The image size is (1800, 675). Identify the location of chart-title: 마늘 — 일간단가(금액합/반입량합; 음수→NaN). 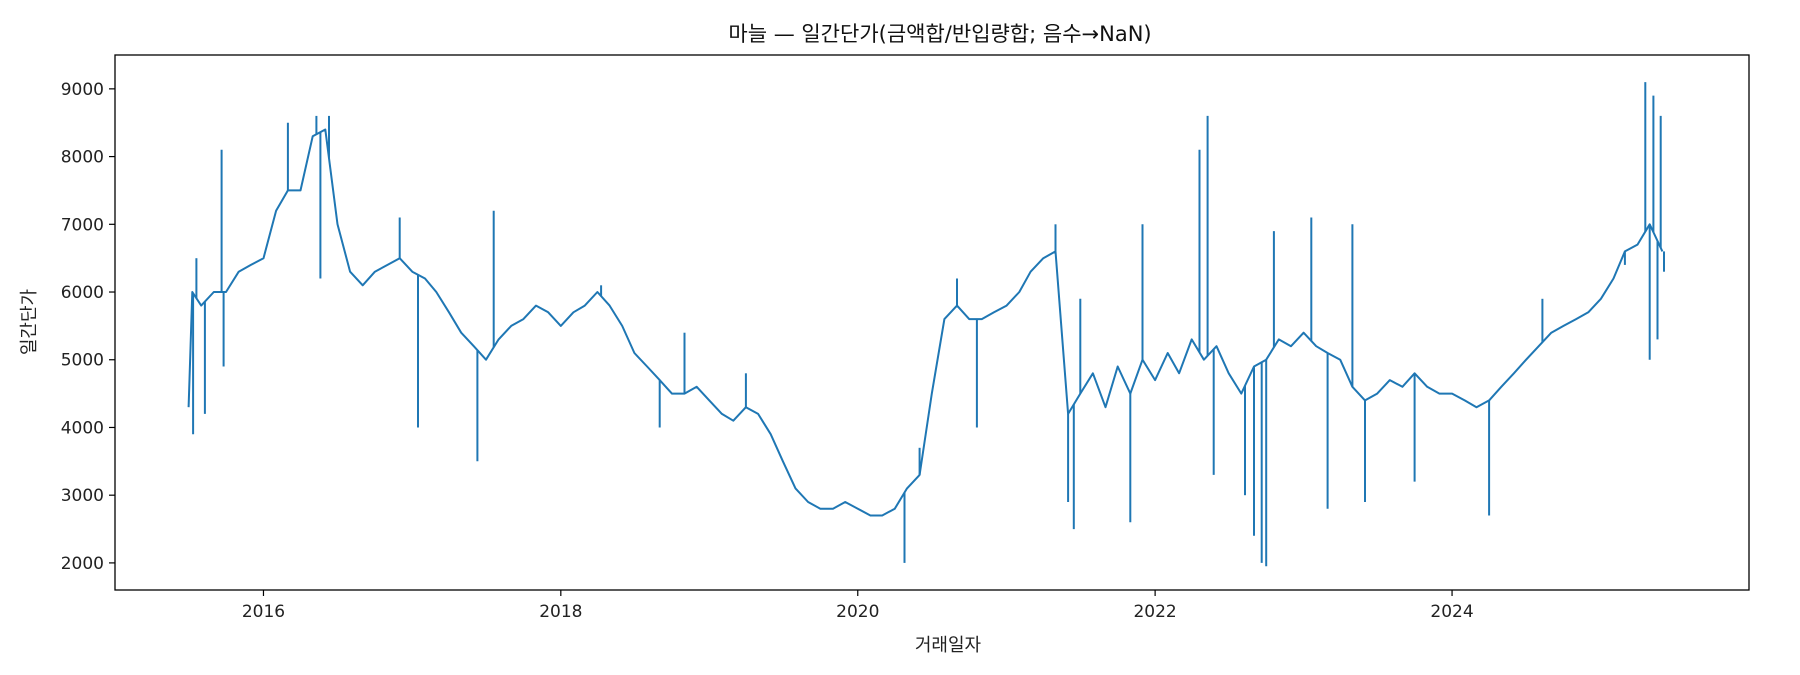
(939, 34).